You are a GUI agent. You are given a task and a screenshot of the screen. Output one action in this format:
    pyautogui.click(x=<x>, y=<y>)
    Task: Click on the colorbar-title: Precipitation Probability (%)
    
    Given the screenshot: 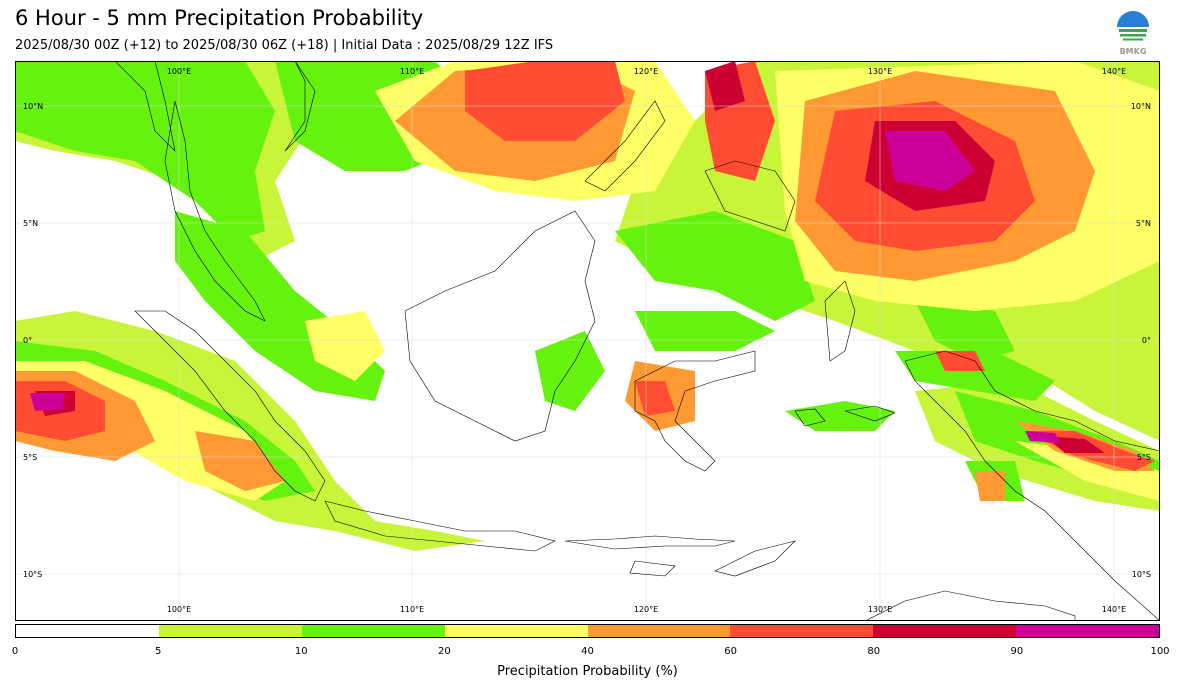 What is the action you would take?
    pyautogui.click(x=587, y=671)
    